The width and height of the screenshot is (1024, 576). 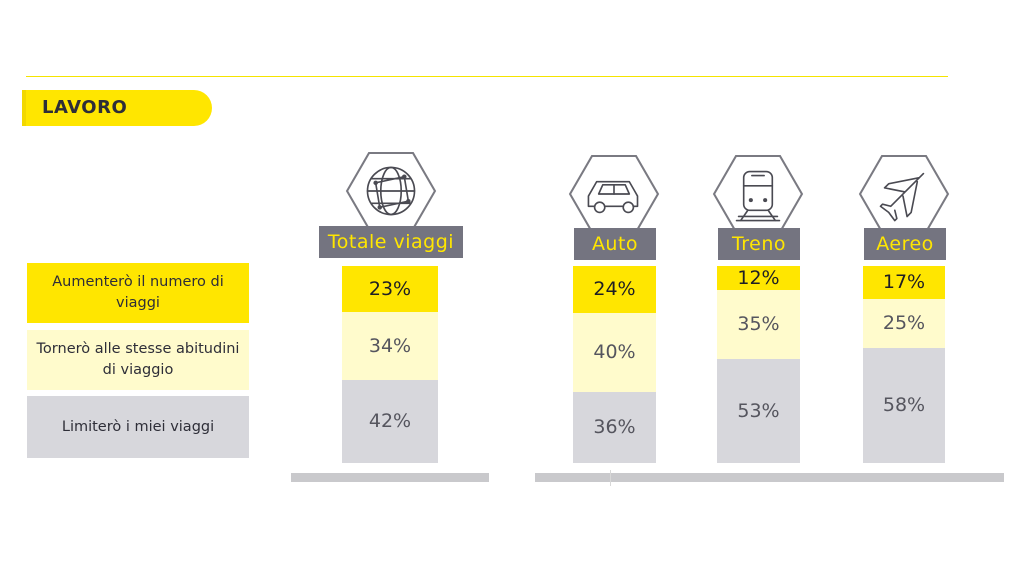 I want to click on base-bar-total, so click(x=390, y=477).